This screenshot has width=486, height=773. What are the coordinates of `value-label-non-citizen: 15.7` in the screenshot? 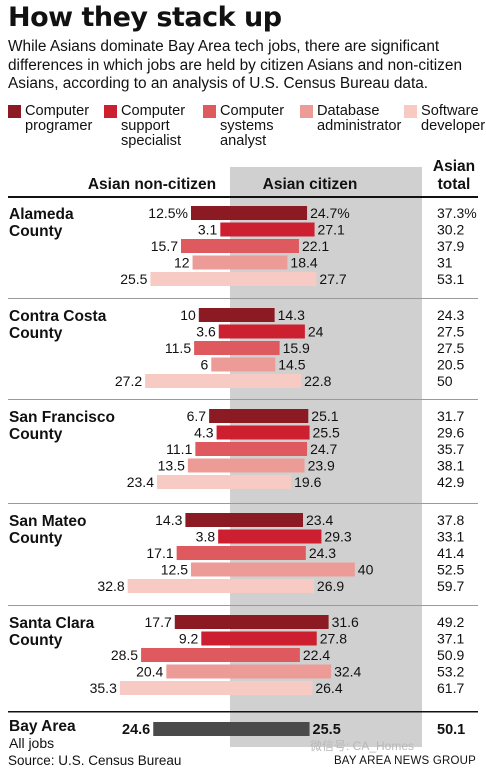 It's located at (164, 246).